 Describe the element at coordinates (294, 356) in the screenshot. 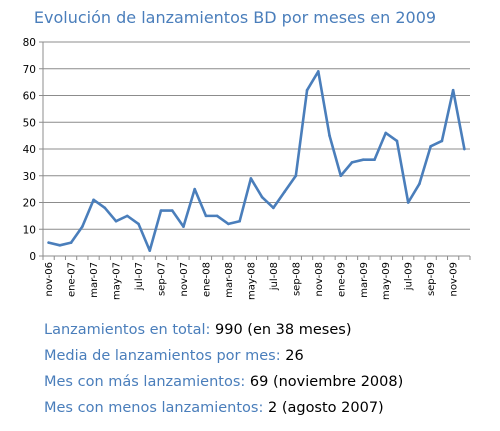

I see `stat-value: 26` at that location.